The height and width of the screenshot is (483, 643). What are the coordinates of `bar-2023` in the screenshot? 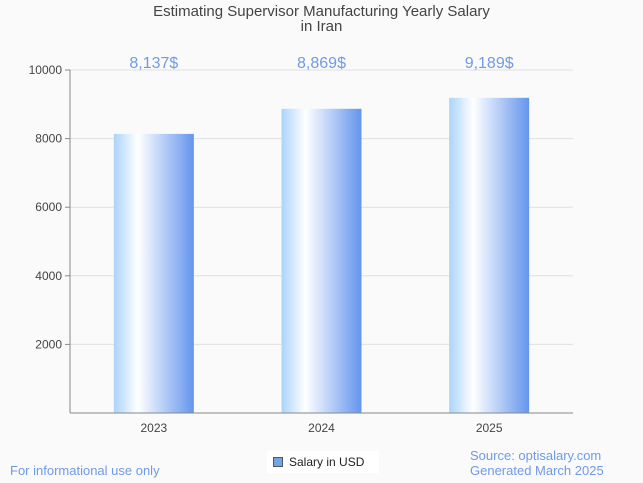 It's located at (153, 273).